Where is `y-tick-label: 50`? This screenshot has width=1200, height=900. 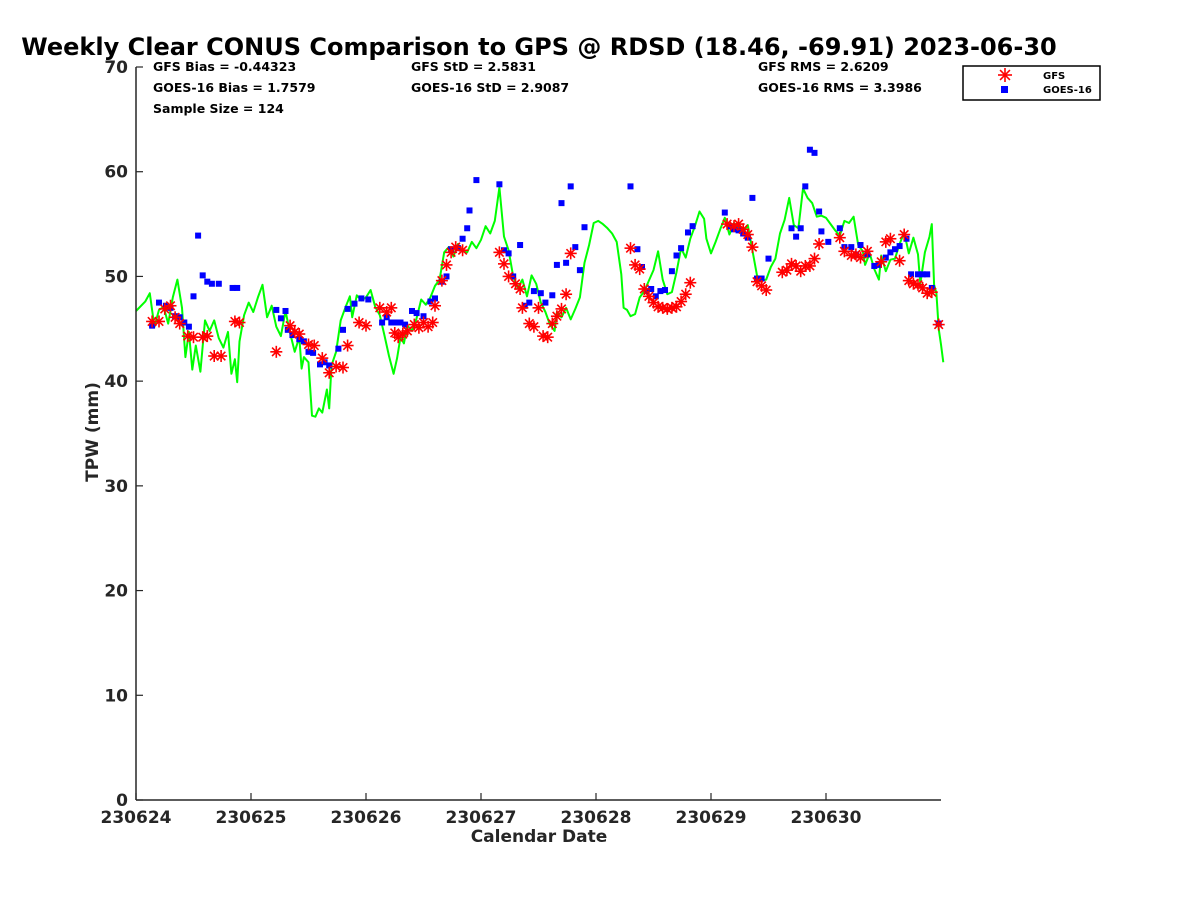
y-tick-label: 50 is located at coordinates (116, 277).